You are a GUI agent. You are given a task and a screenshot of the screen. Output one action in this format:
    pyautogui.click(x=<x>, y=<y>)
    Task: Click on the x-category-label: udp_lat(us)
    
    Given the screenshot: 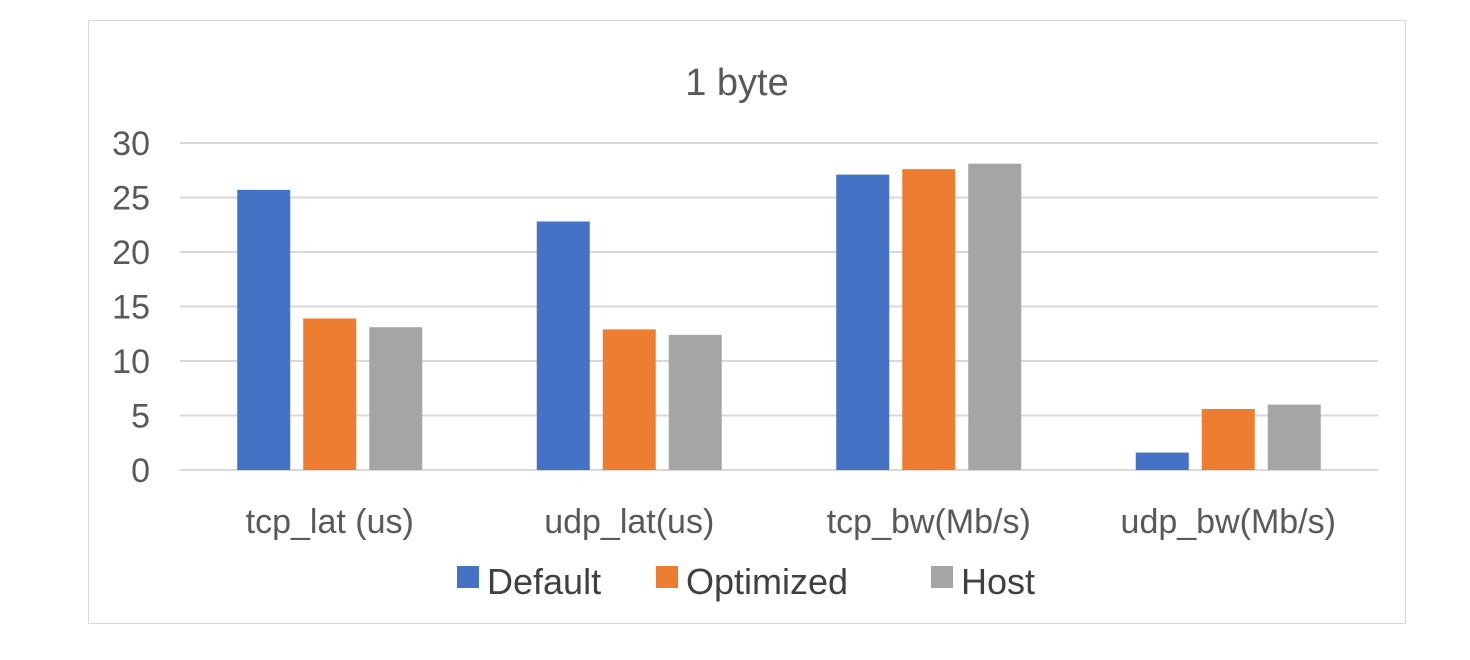 What is the action you would take?
    pyautogui.click(x=629, y=522)
    